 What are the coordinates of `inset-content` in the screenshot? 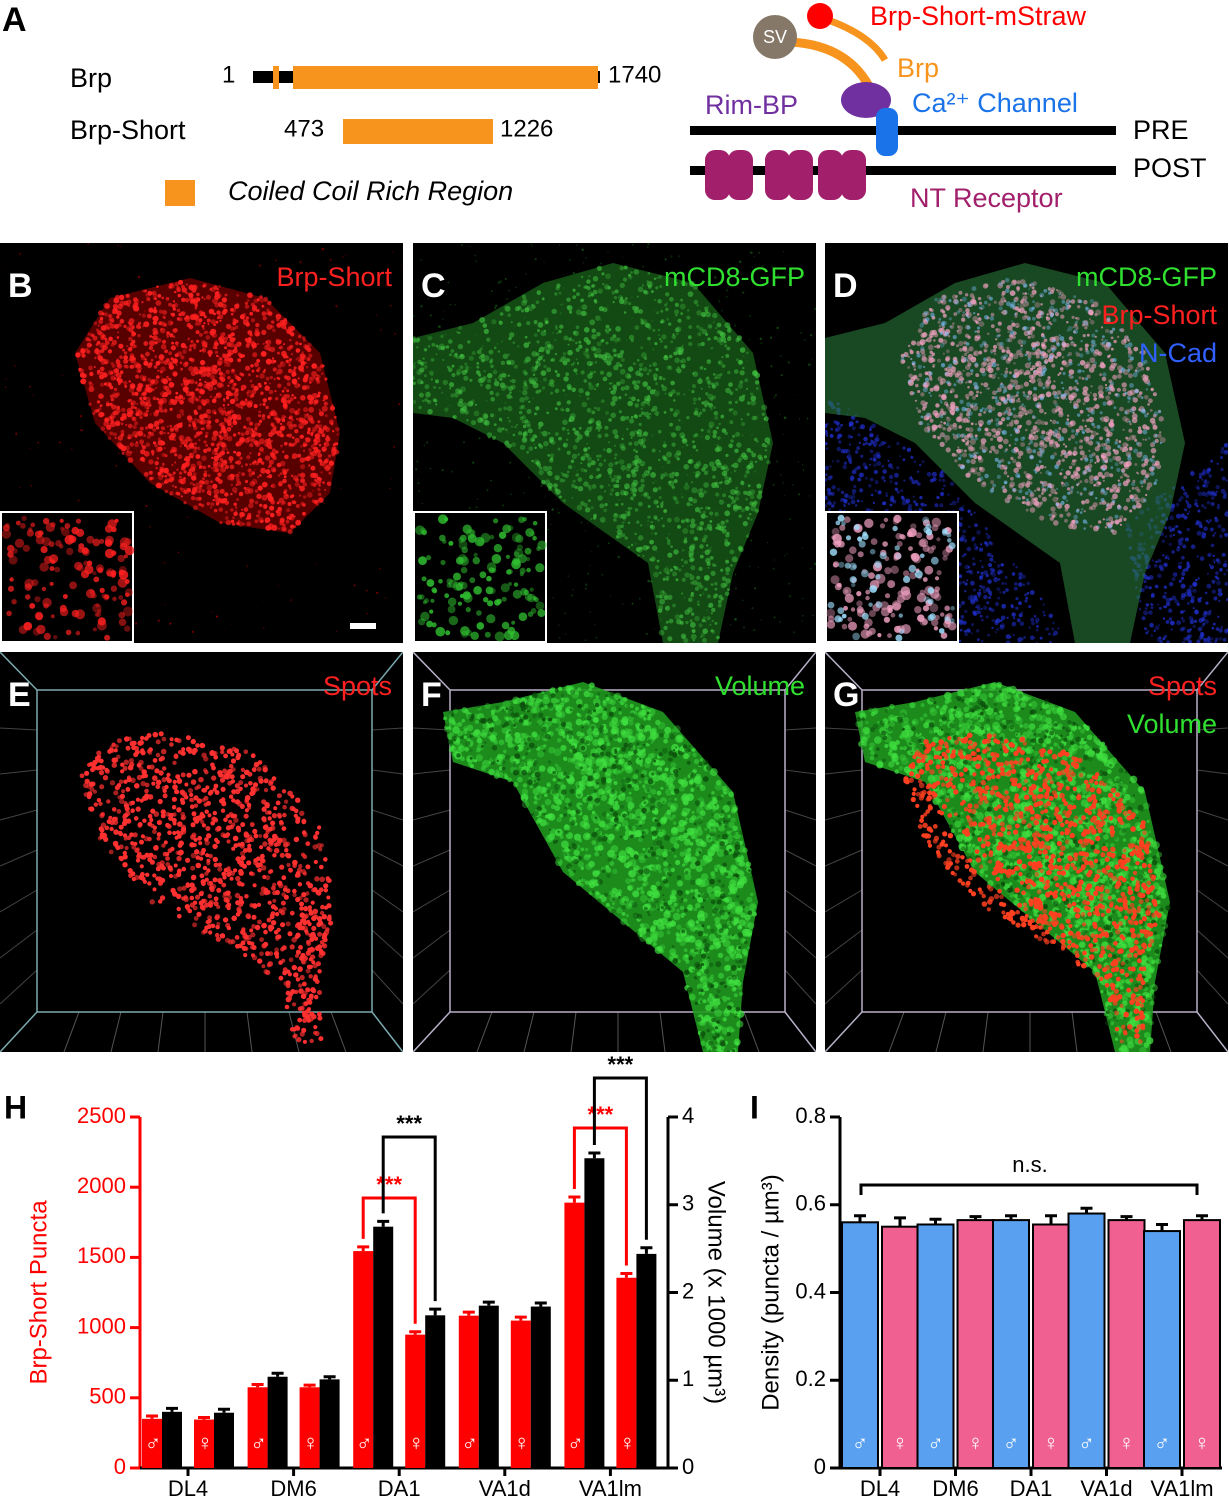 It's located at (481, 578).